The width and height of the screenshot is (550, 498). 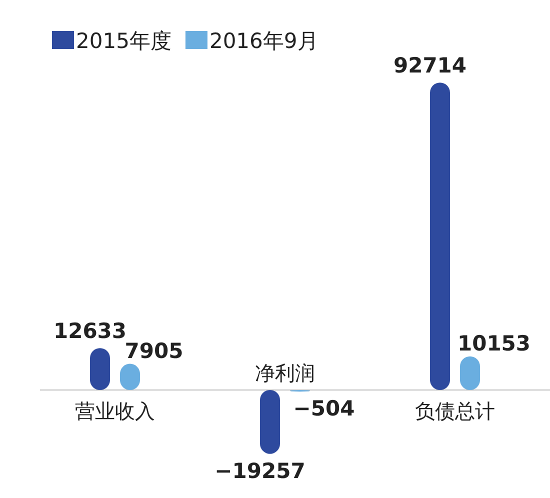 I want to click on data-label: 7905, so click(x=154, y=350).